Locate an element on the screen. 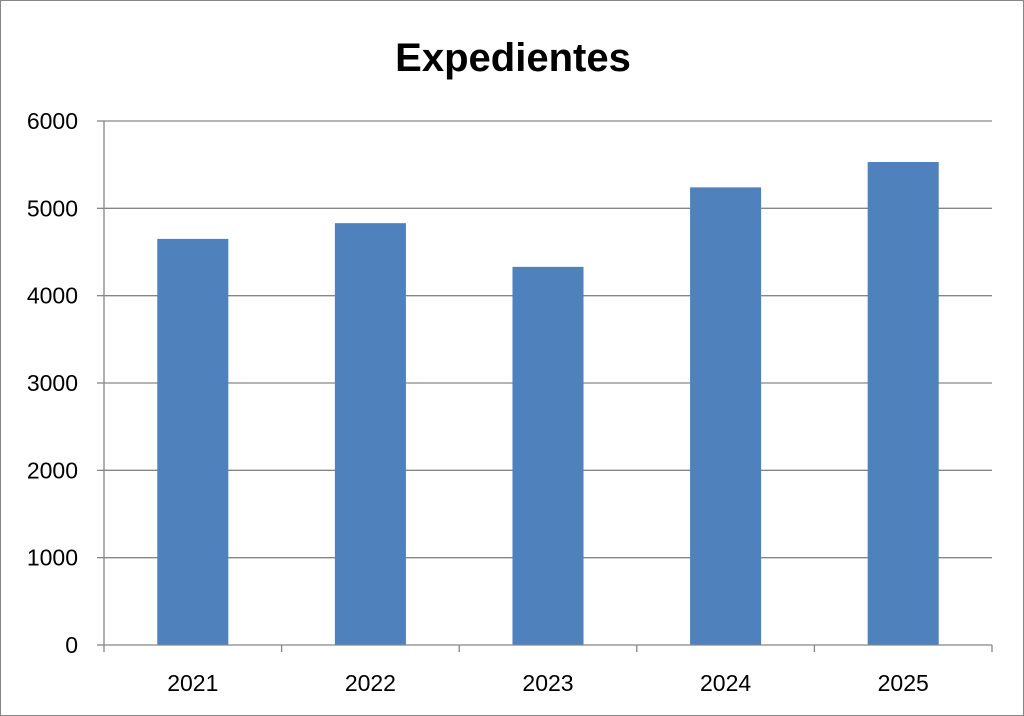 The height and width of the screenshot is (716, 1024). y-tick-label: 1000 is located at coordinates (52, 558).